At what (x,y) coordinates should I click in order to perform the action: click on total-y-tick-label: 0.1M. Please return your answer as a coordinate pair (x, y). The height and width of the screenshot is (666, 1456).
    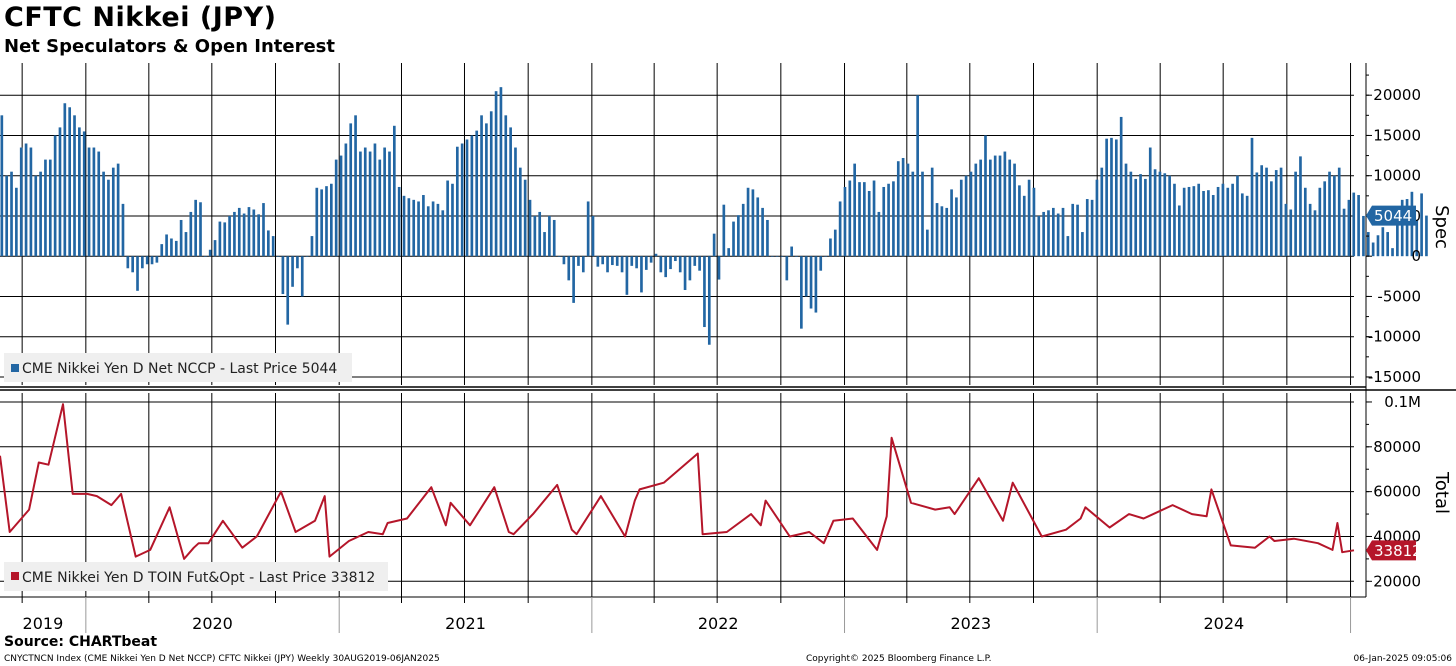
    Looking at the image, I should click on (1402, 402).